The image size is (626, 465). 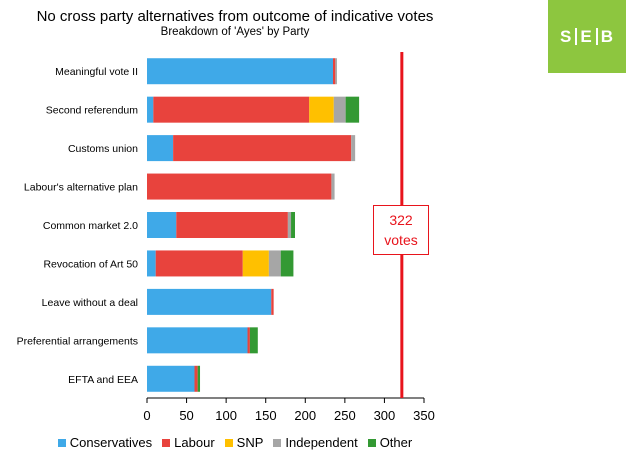 I want to click on category-label: Customs union, so click(x=103, y=149).